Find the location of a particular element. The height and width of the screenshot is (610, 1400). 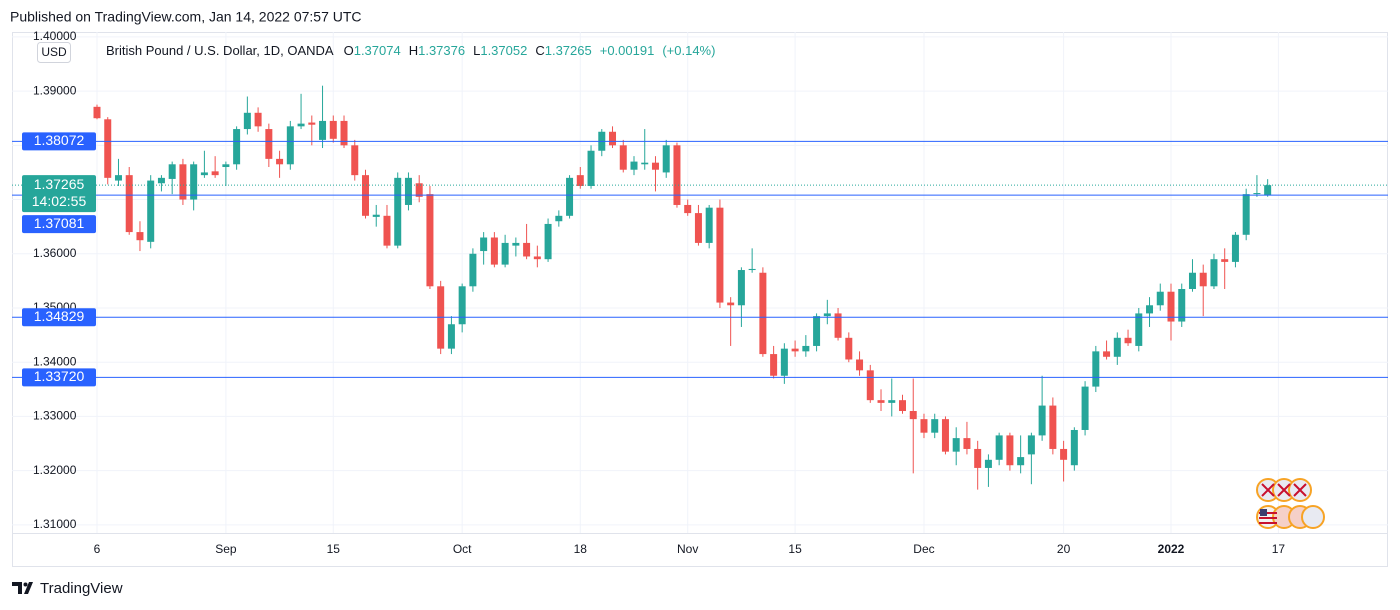

y-tick-label: 1.39000 is located at coordinates (55, 90).